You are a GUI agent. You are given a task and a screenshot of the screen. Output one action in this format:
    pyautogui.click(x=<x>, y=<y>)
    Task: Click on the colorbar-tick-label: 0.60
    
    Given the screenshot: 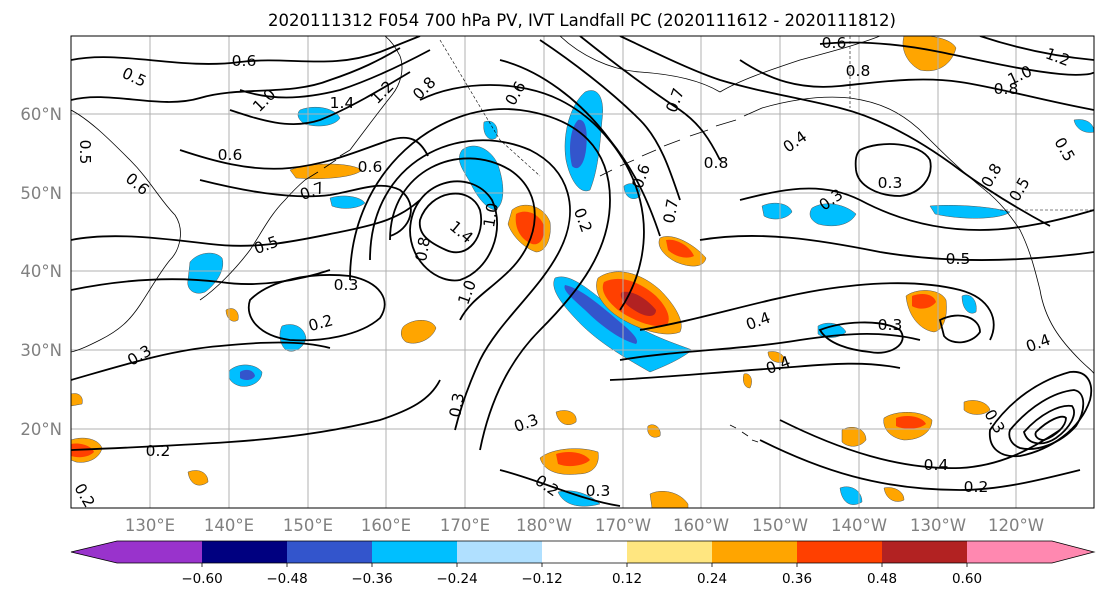 What is the action you would take?
    pyautogui.click(x=967, y=579)
    